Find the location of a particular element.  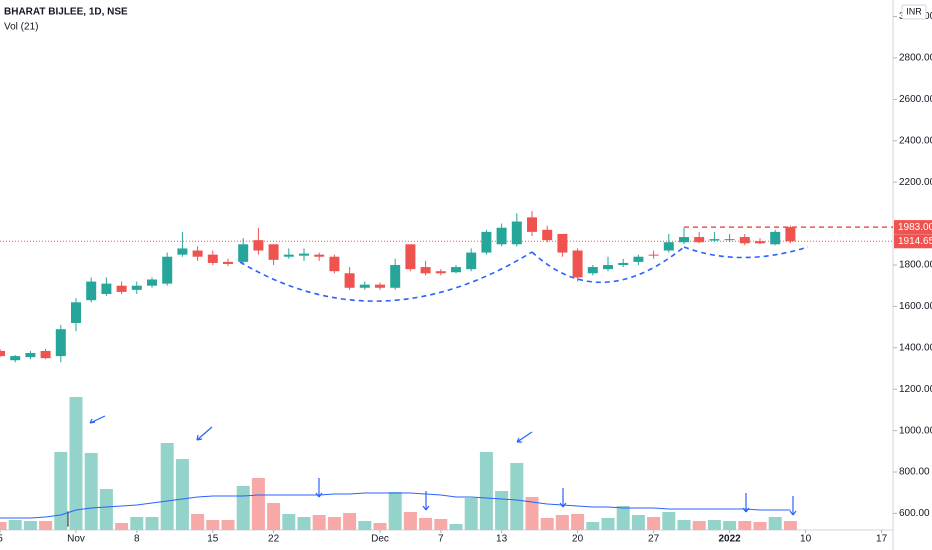

arrow is located at coordinates (97, 419).